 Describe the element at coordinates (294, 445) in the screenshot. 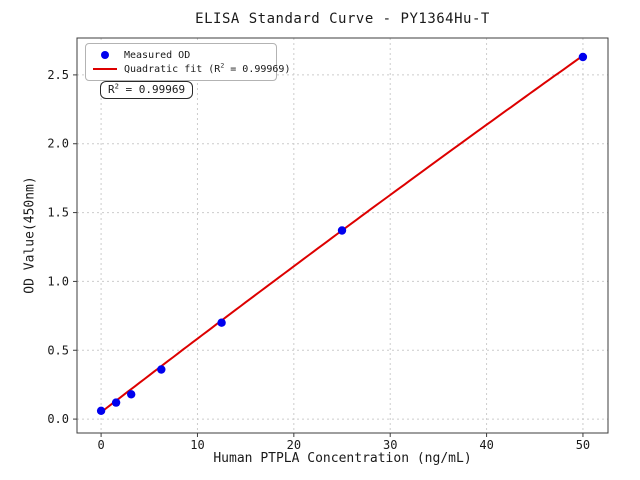

I see `x-tick-label: 20` at that location.